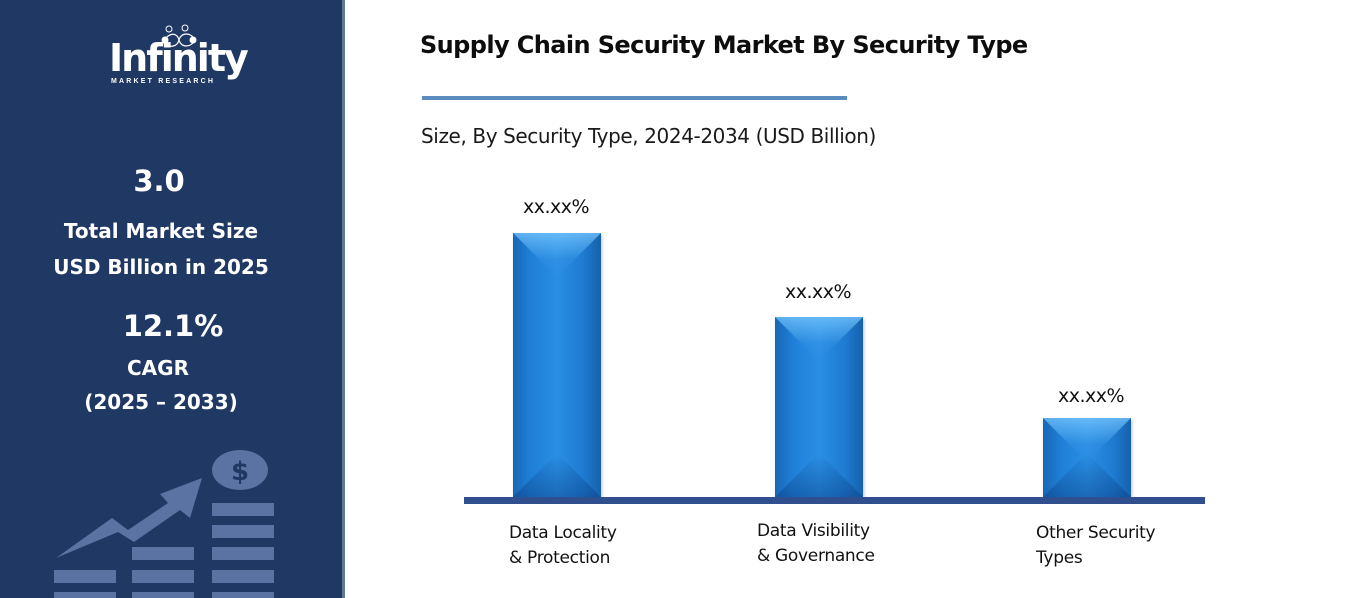 This screenshot has height=598, width=1358. I want to click on category-label-line: Data Visibility, so click(813, 531).